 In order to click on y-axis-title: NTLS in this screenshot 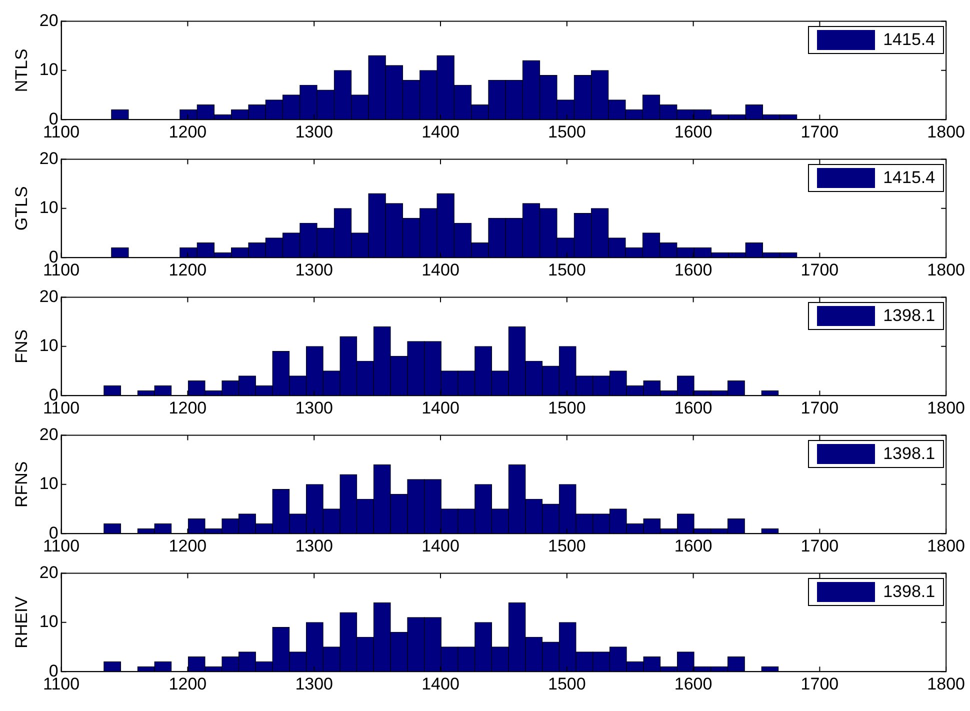, I will do `click(21, 70)`.